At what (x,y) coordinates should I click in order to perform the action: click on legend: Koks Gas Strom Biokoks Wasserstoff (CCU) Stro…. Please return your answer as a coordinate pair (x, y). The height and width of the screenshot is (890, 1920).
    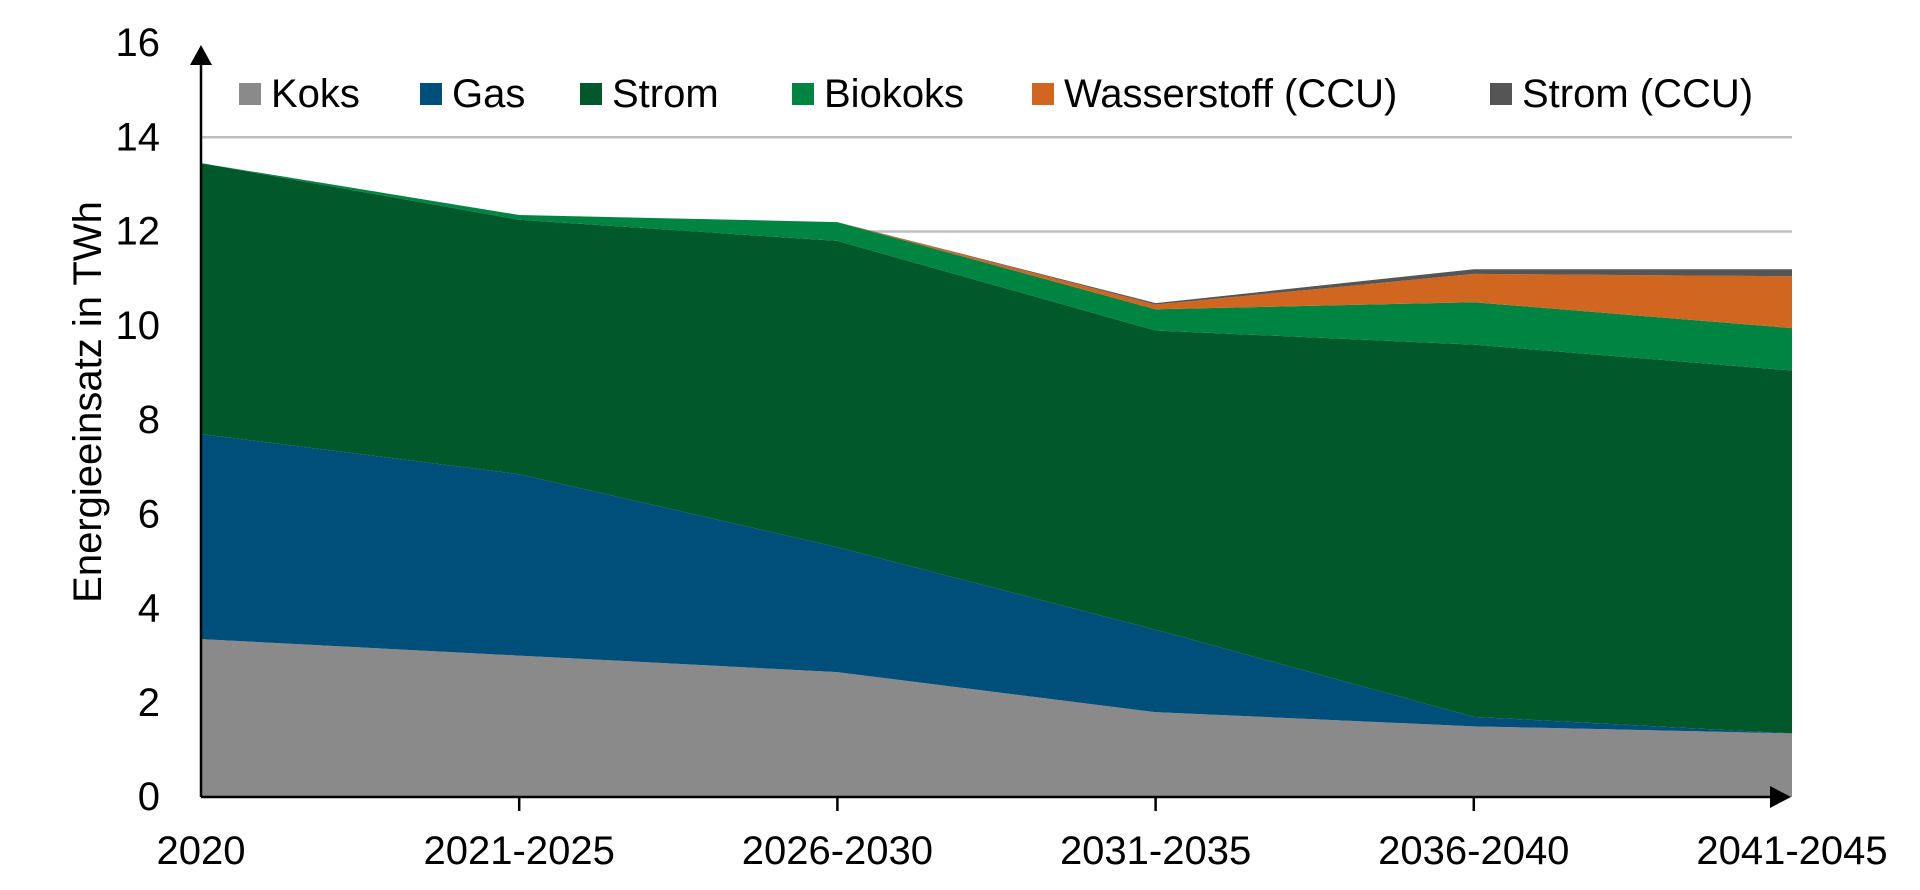
    Looking at the image, I should click on (996, 94).